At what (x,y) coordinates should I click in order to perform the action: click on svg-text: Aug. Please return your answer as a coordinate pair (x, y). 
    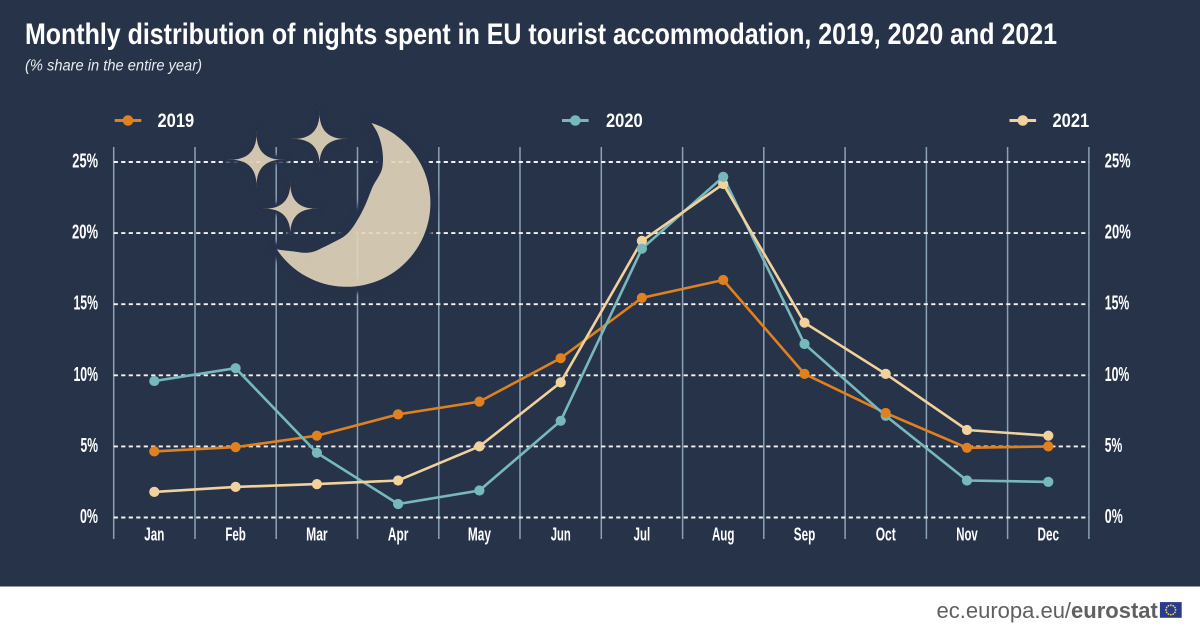
    Looking at the image, I should click on (723, 534).